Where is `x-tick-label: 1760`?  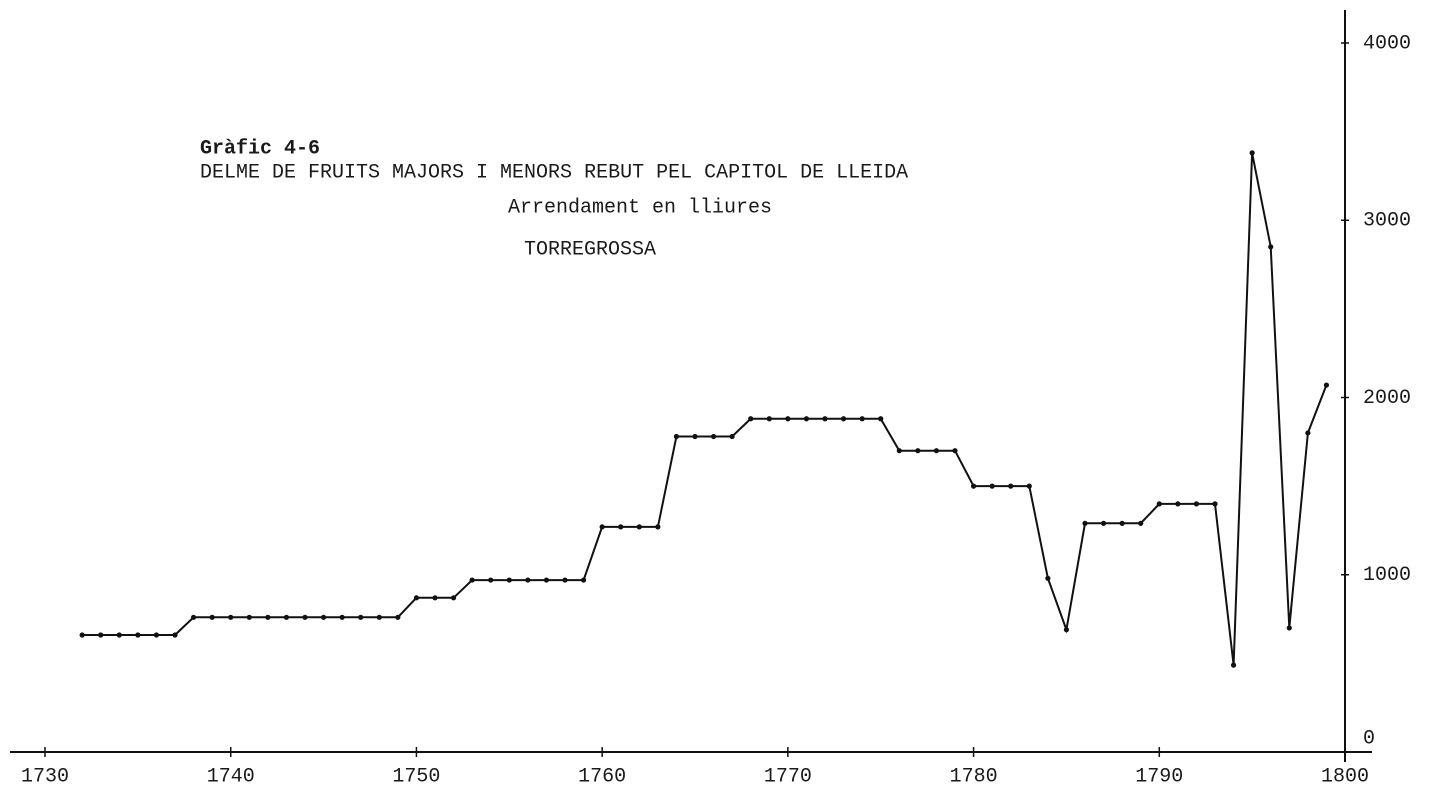
x-tick-label: 1760 is located at coordinates (602, 776).